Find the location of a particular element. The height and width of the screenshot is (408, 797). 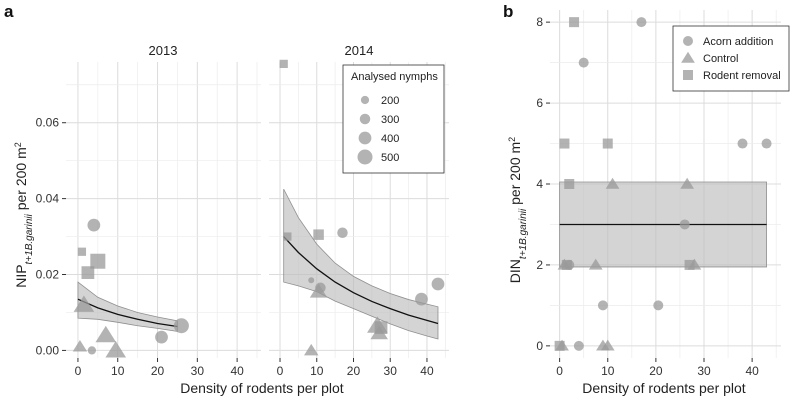

shape-legend-symbol-triangle is located at coordinates (688, 57).